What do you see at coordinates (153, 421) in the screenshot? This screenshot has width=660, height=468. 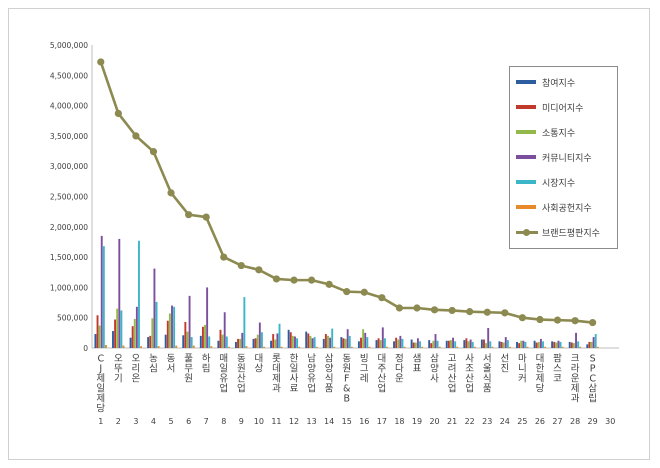 I see `rank-label: 4` at bounding box center [153, 421].